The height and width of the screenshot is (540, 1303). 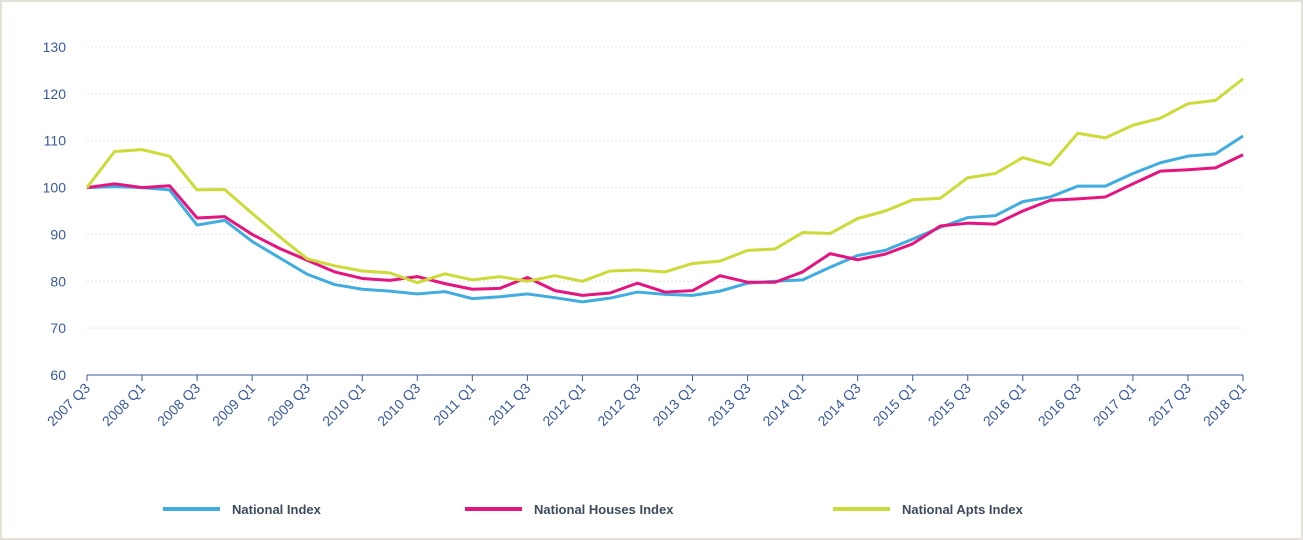 I want to click on y-tick-label: 80, so click(x=58, y=281).